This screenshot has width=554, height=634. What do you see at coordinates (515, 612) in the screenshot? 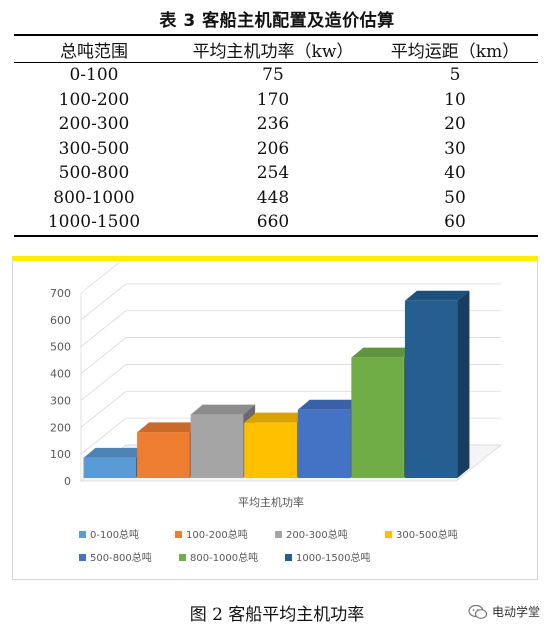
I see `watermark-text: 电动学堂` at bounding box center [515, 612].